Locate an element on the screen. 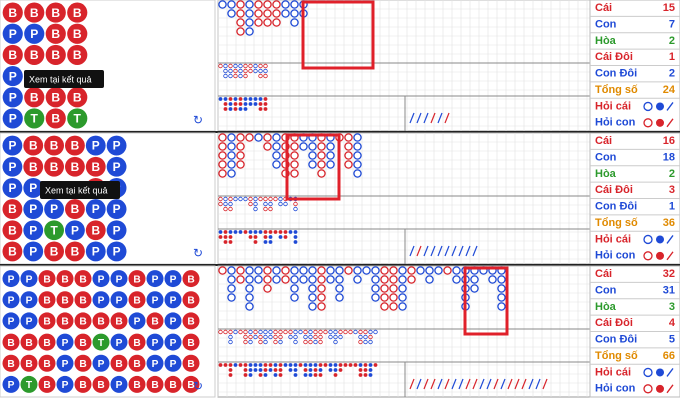  highlight is located at coordinates (338, 35).